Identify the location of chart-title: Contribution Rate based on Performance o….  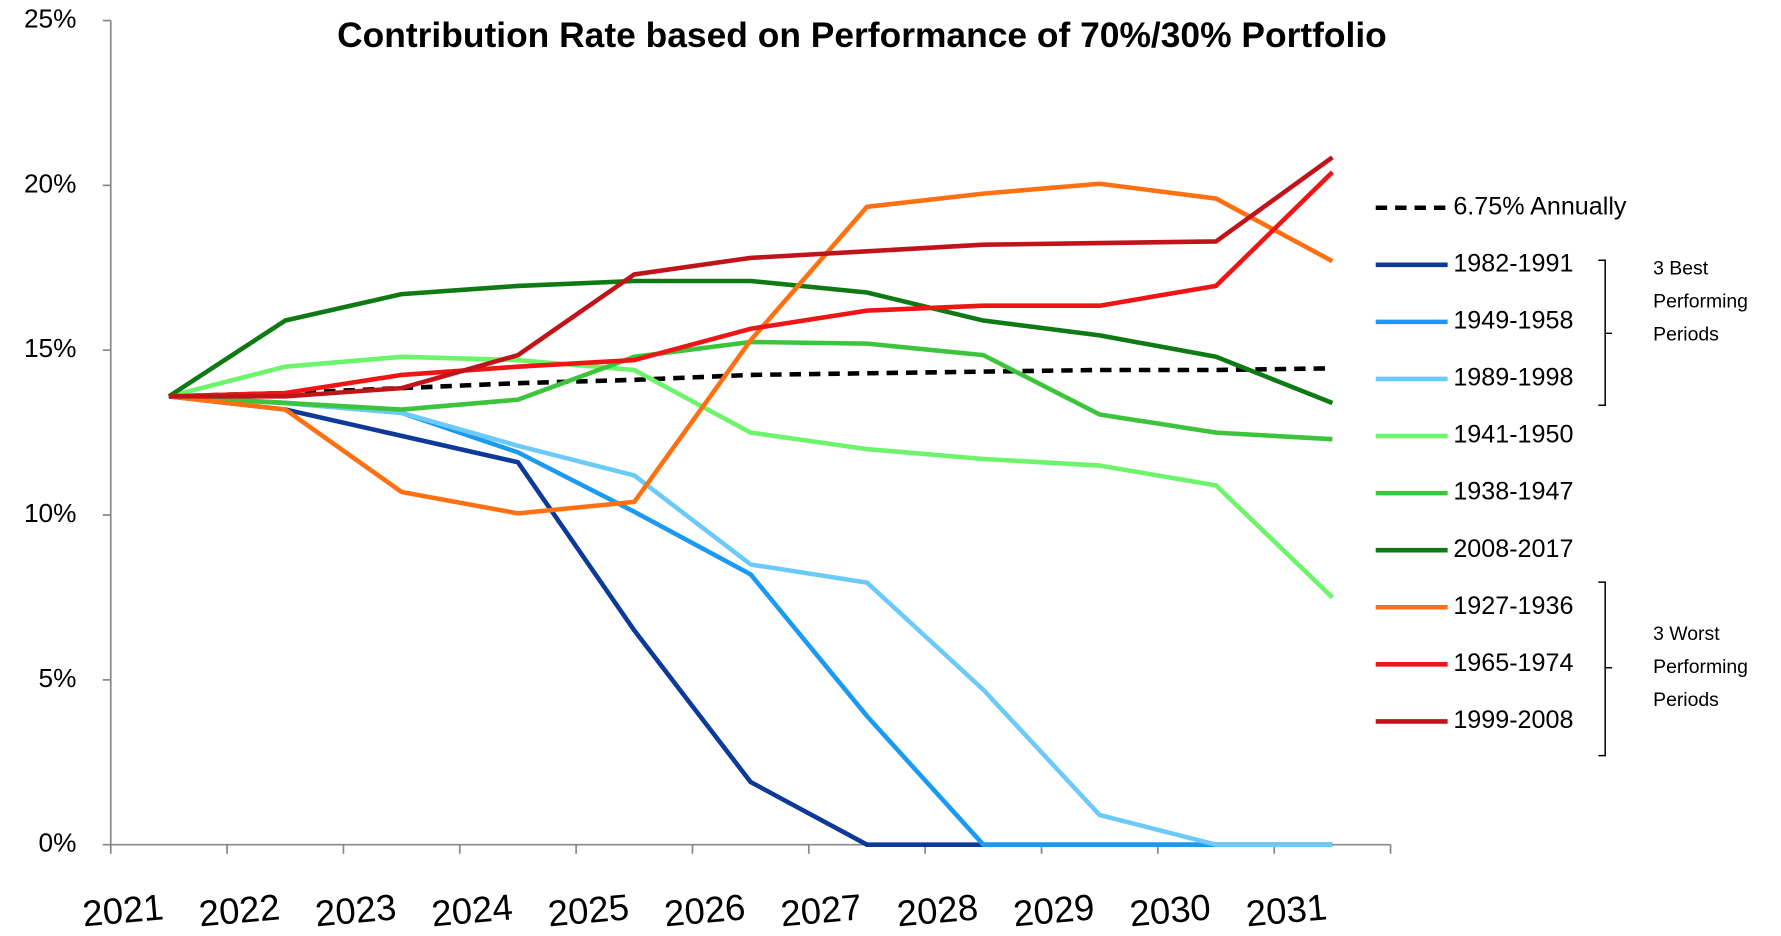
(862, 35).